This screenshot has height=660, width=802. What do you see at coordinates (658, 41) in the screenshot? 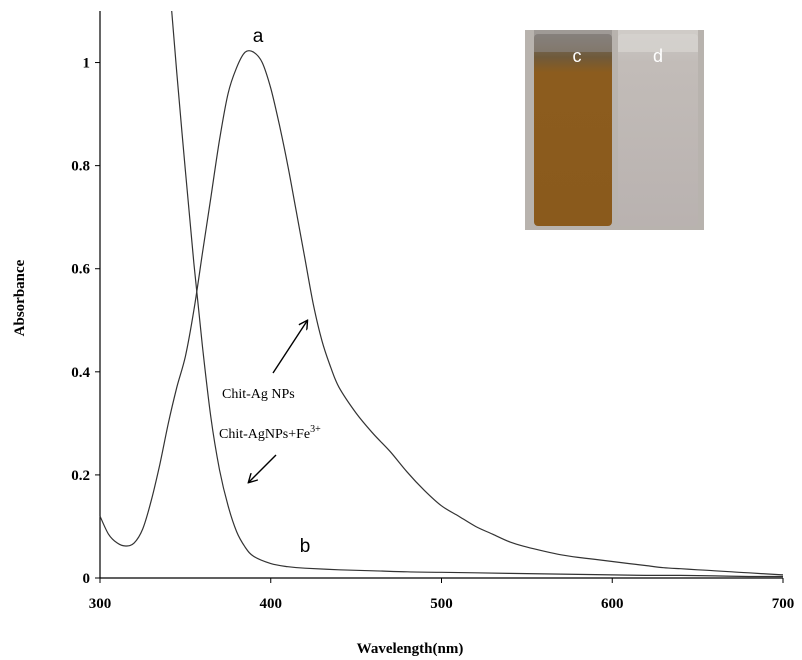
I see `vial-d-cap` at bounding box center [658, 41].